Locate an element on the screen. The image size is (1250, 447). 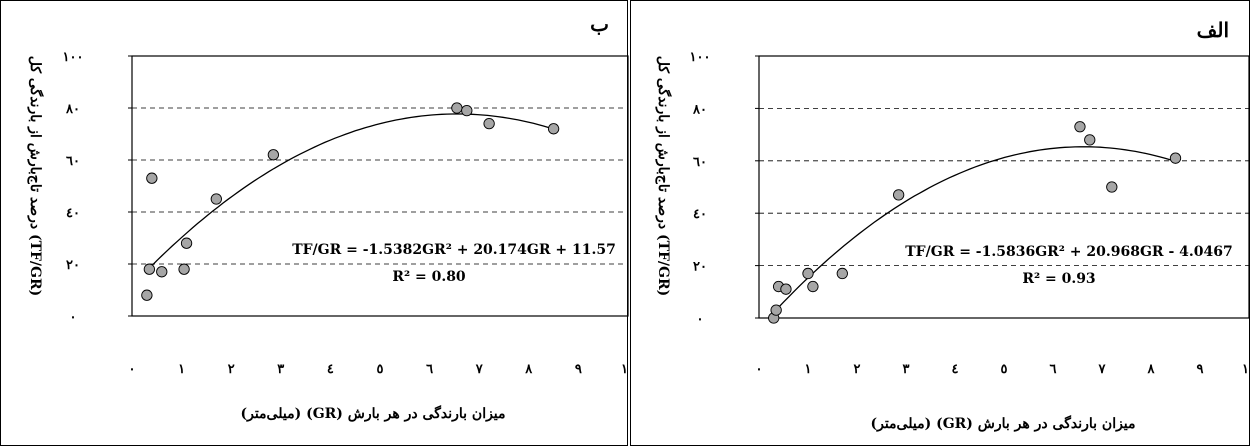
fit-equation: TF/GR = -1.5836GR² + 20.968GR - 4.0467 is located at coordinates (1068, 252).